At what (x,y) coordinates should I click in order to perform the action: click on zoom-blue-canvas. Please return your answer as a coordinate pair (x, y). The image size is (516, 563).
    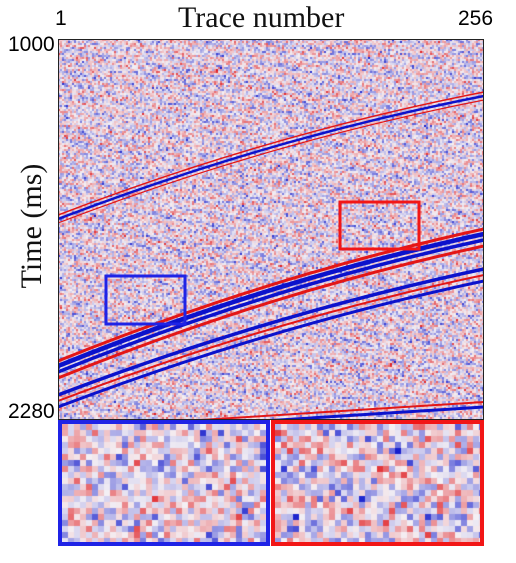
    Looking at the image, I should click on (164, 483).